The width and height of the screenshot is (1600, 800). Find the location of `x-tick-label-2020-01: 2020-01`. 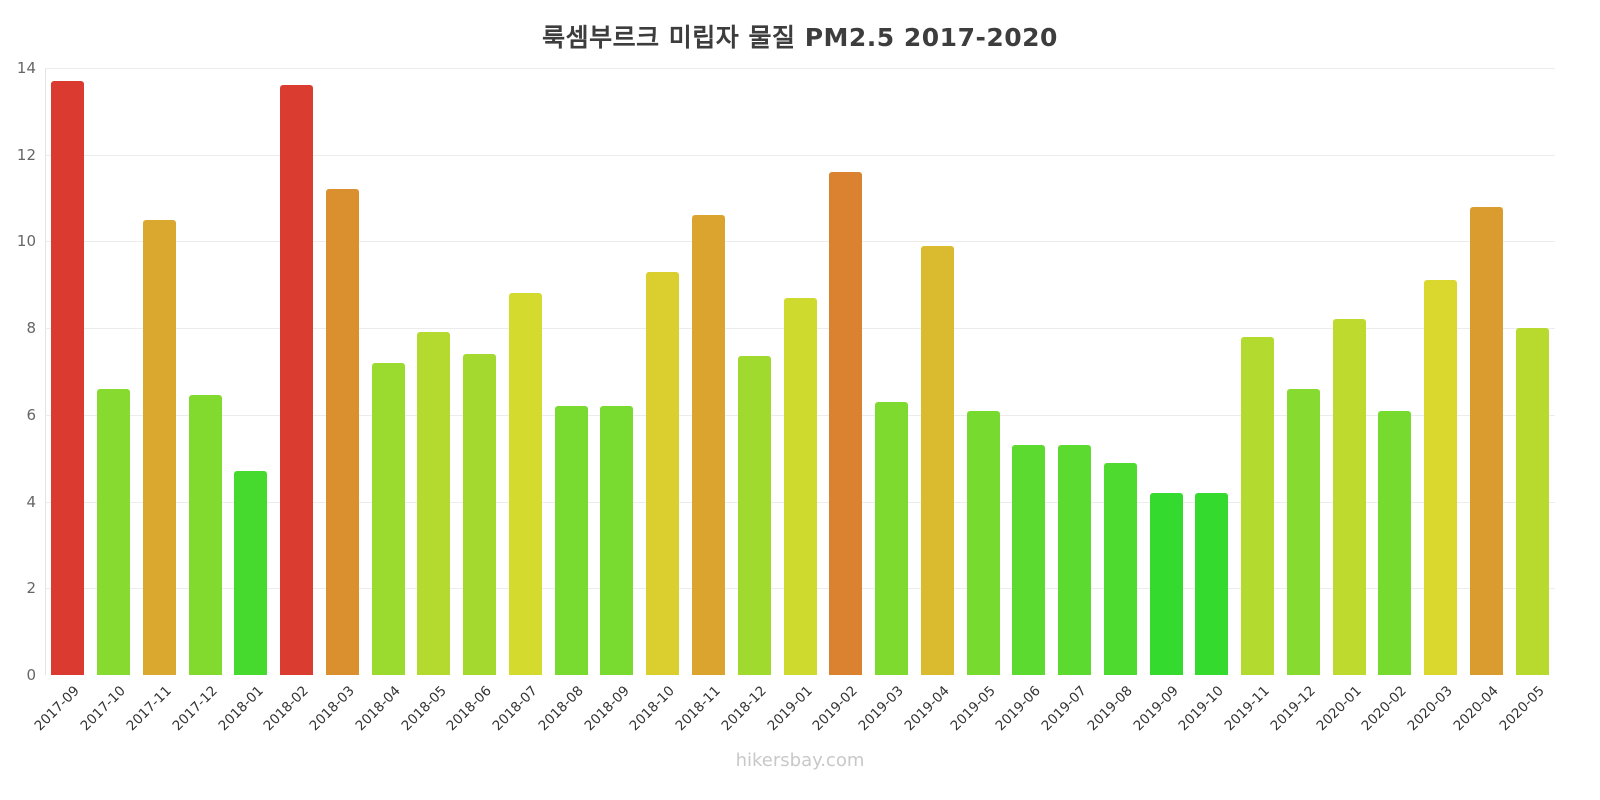

x-tick-label-2020-01: 2020-01 is located at coordinates (1339, 709).